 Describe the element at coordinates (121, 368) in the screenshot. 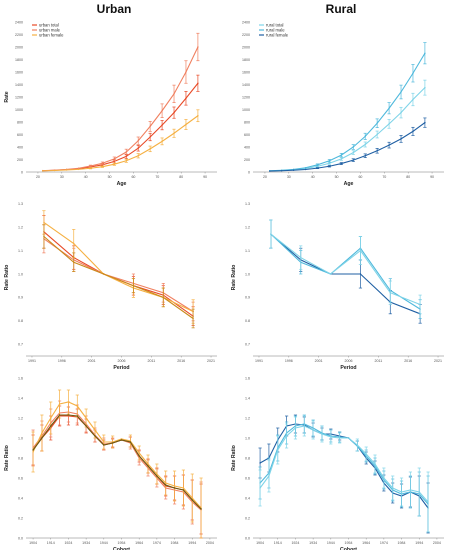

I see `x-axis-label: Period` at that location.